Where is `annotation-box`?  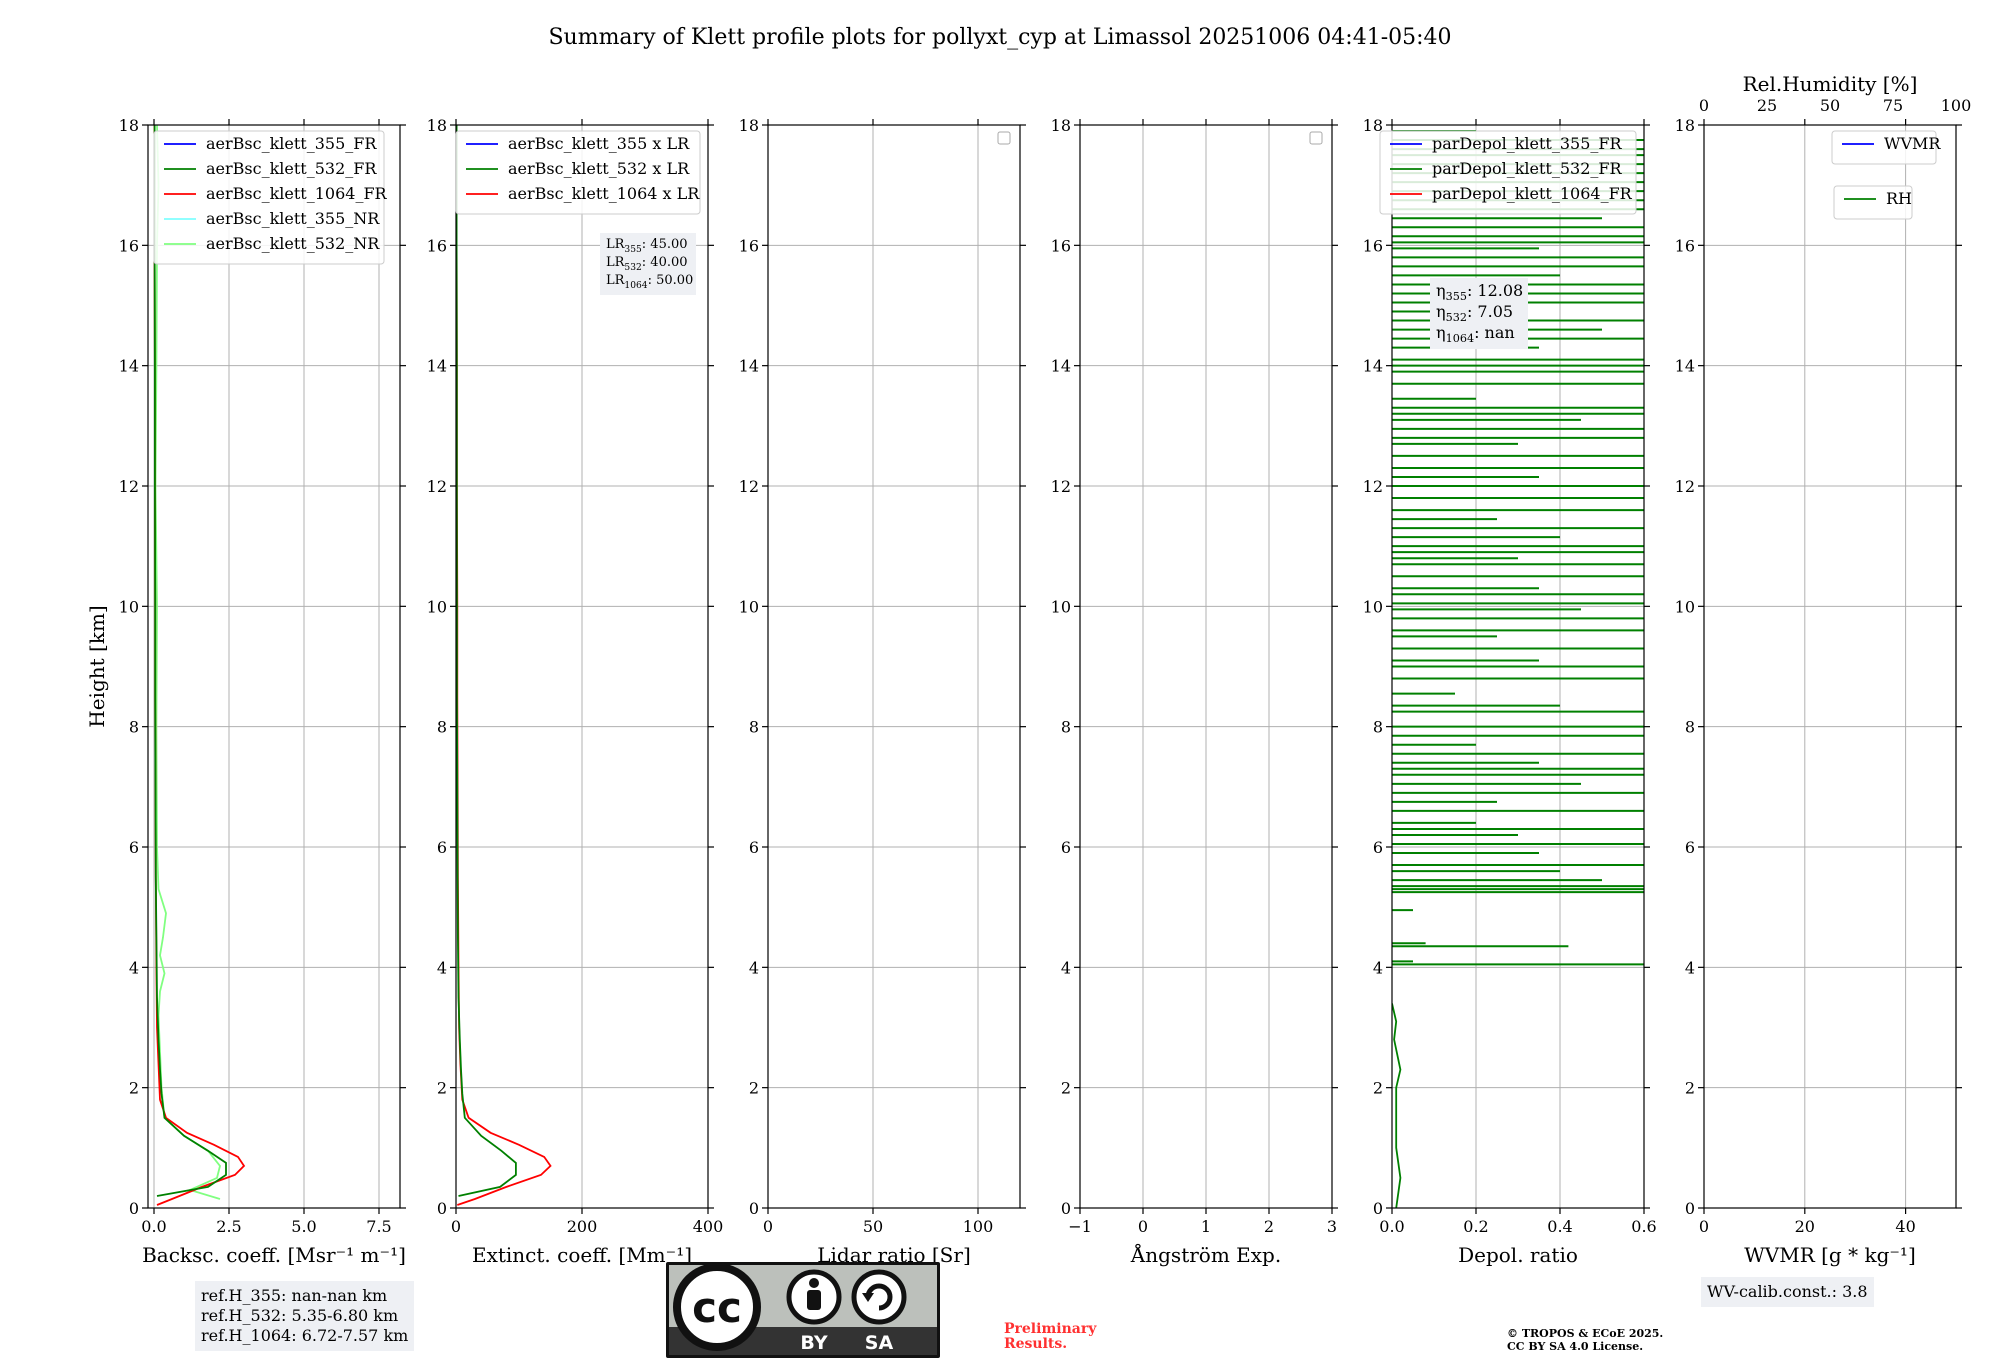 annotation-box is located at coordinates (648, 264).